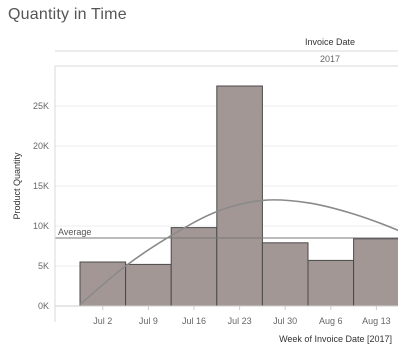 The height and width of the screenshot is (347, 398). What do you see at coordinates (17, 186) in the screenshot?
I see `y-axis-title: Product Quantity` at bounding box center [17, 186].